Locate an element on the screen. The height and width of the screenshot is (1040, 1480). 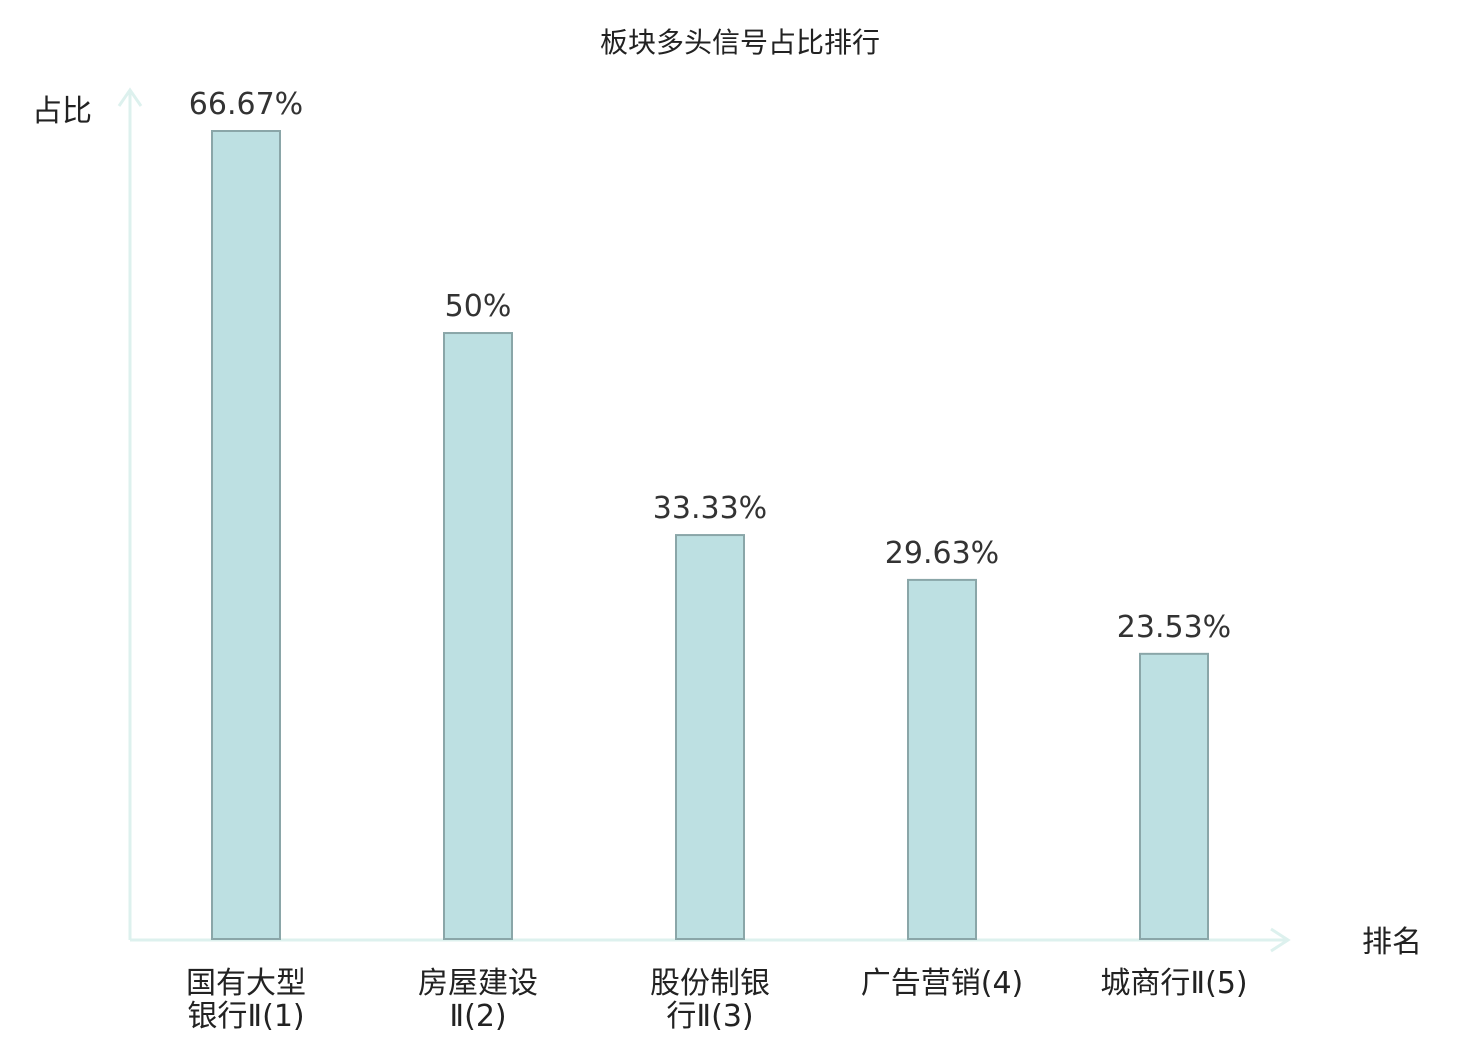
y-axis-arrow-icon is located at coordinates (130, 97).